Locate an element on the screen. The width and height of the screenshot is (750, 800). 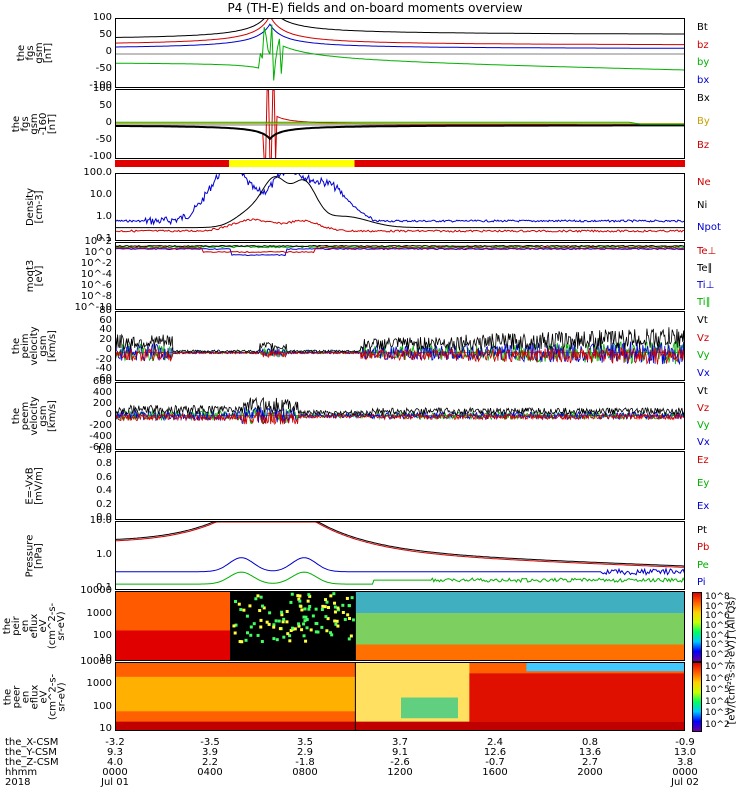
ytick-label: 1.0 is located at coordinates (104, 450).